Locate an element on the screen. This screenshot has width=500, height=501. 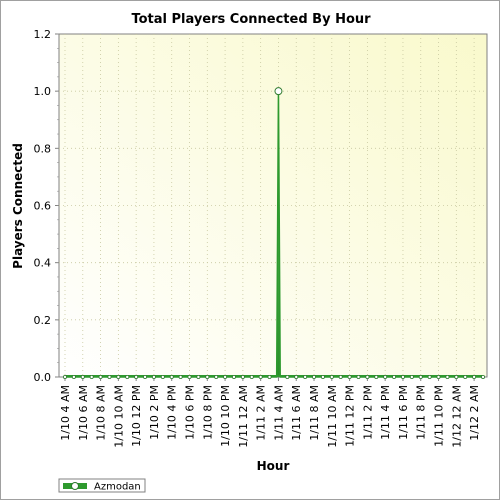
x-tick-label: 1/10 4 AM is located at coordinates (65, 413).